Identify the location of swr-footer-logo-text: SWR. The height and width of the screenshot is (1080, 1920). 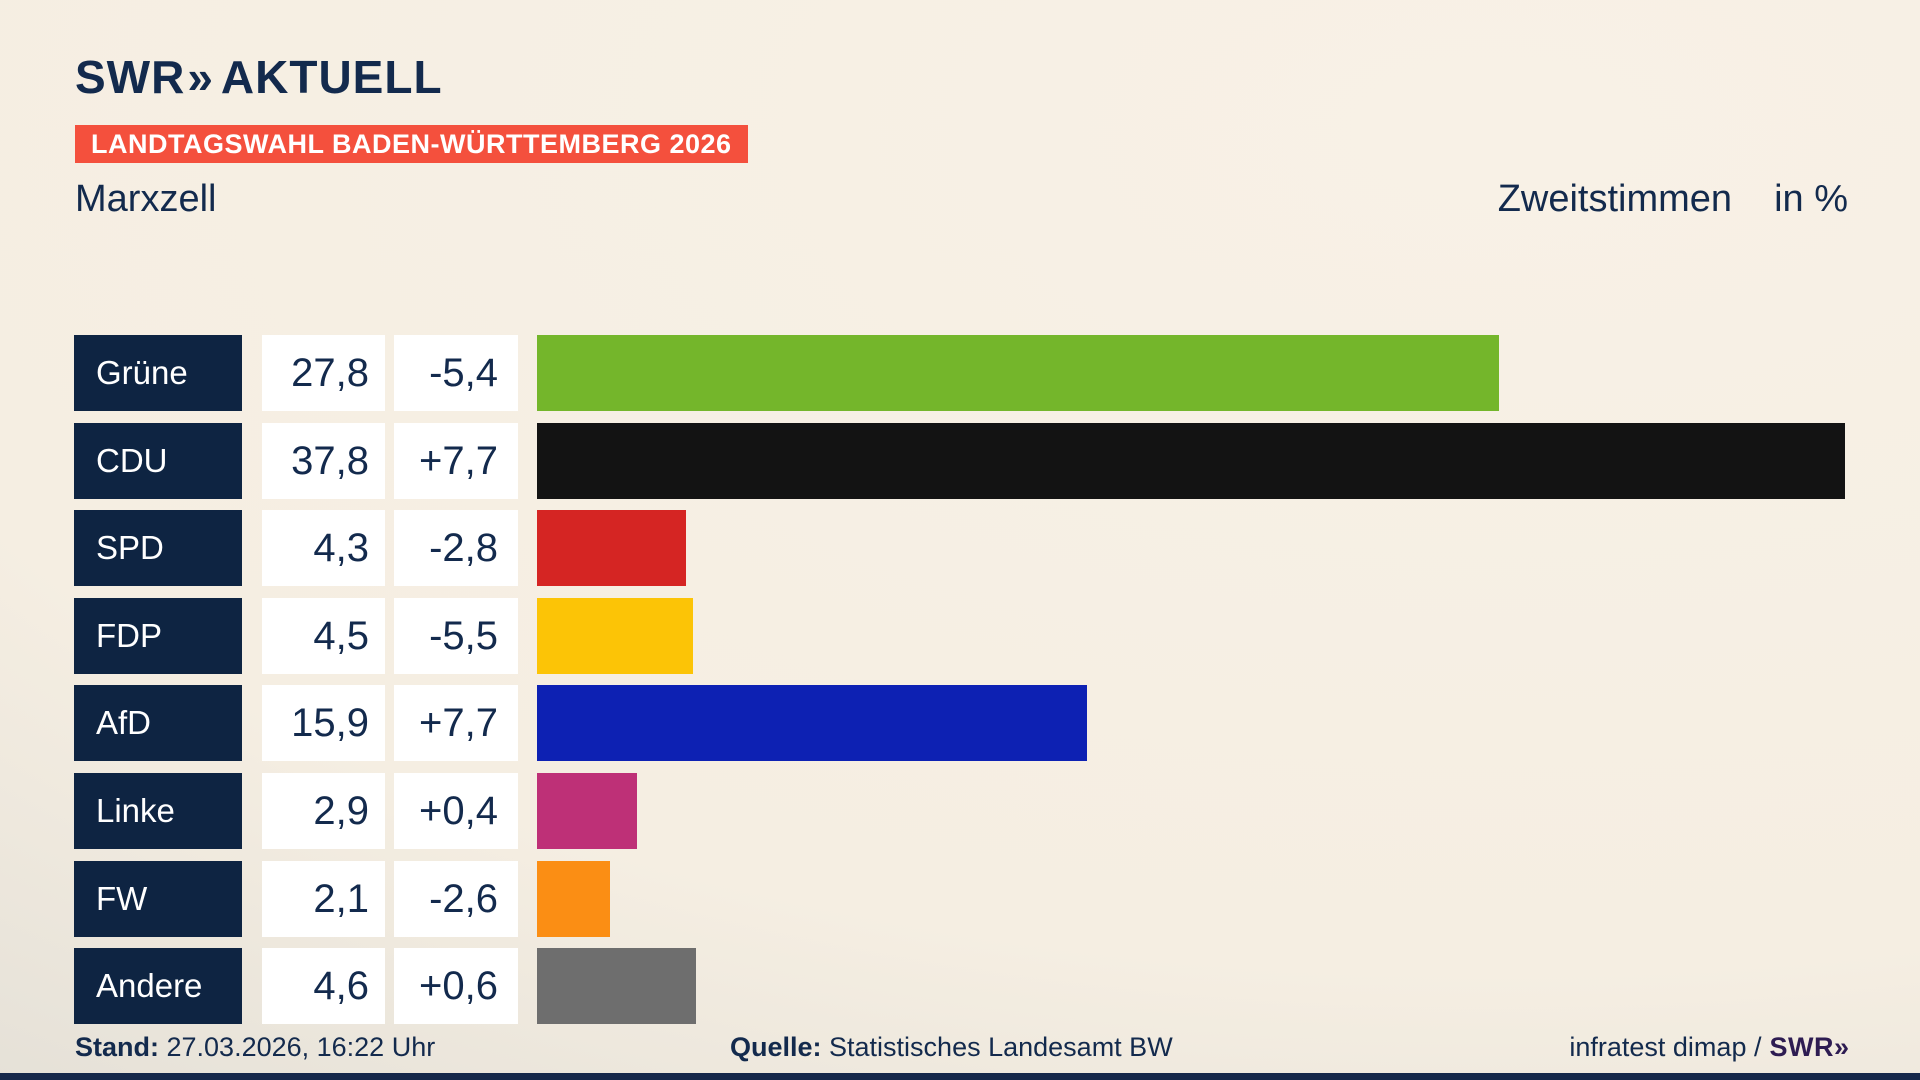
(1801, 1047).